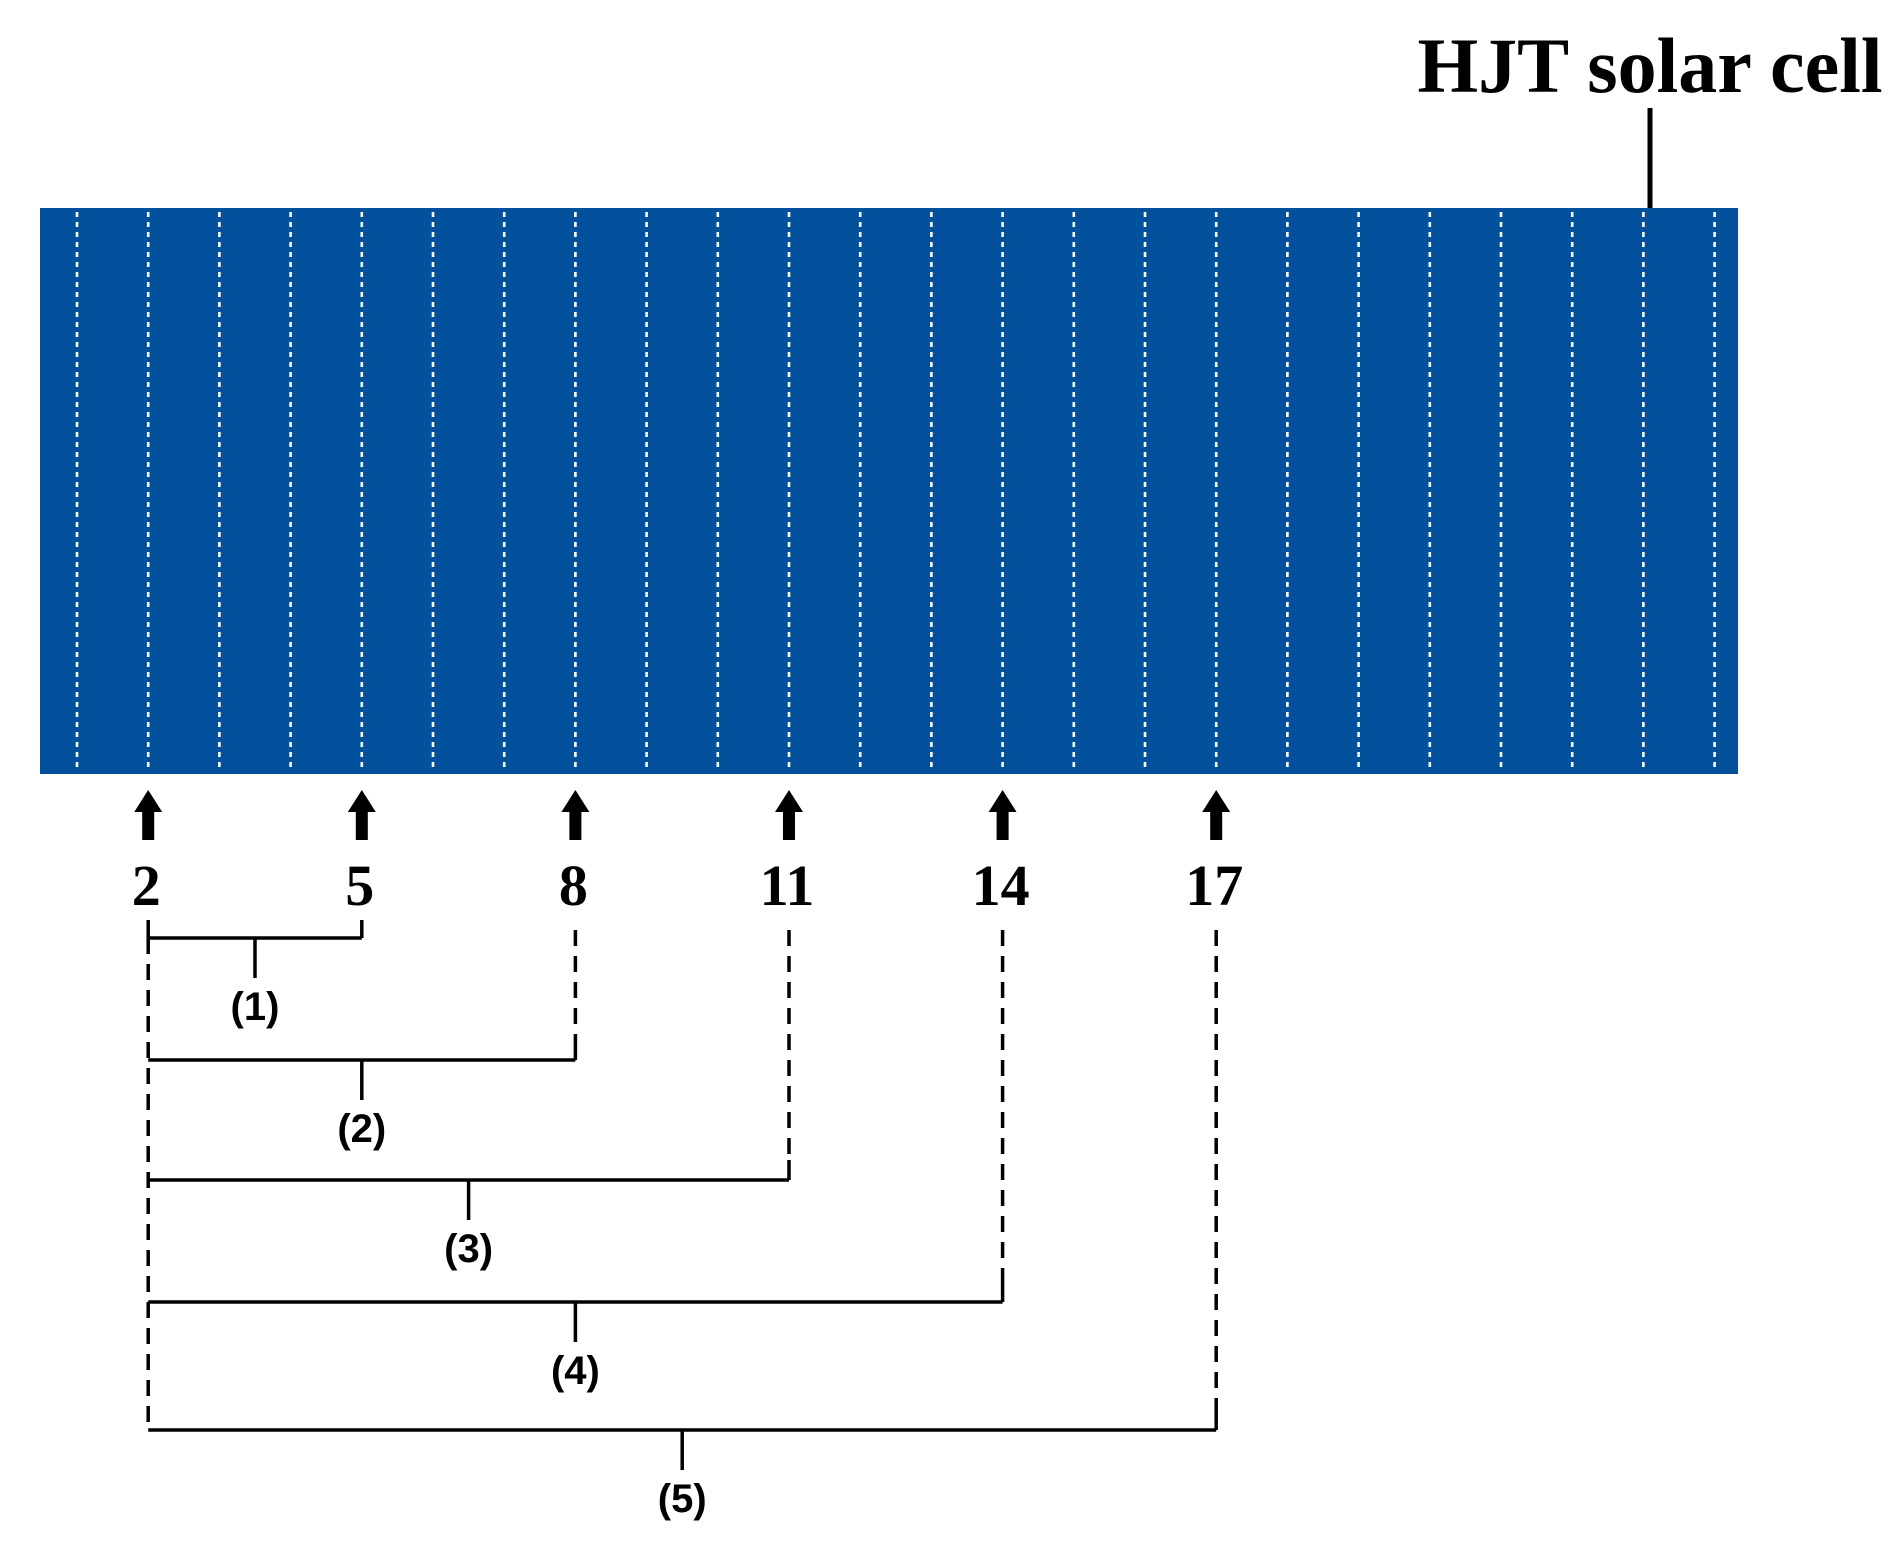 The width and height of the screenshot is (1901, 1542). I want to click on group-label: (5), so click(682, 1499).